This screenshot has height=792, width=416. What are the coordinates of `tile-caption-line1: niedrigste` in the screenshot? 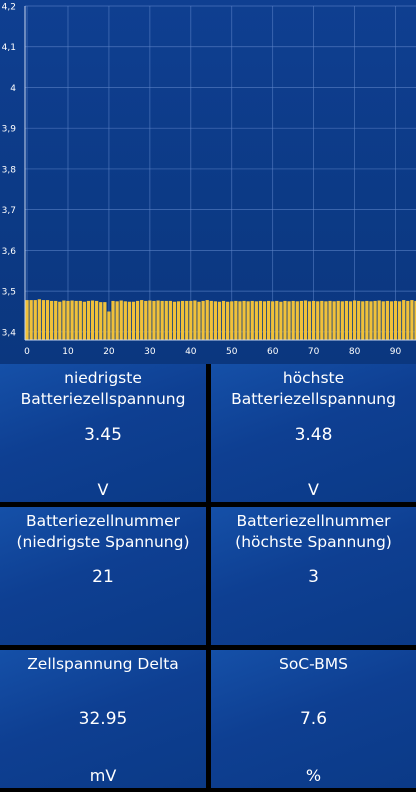 It's located at (103, 378).